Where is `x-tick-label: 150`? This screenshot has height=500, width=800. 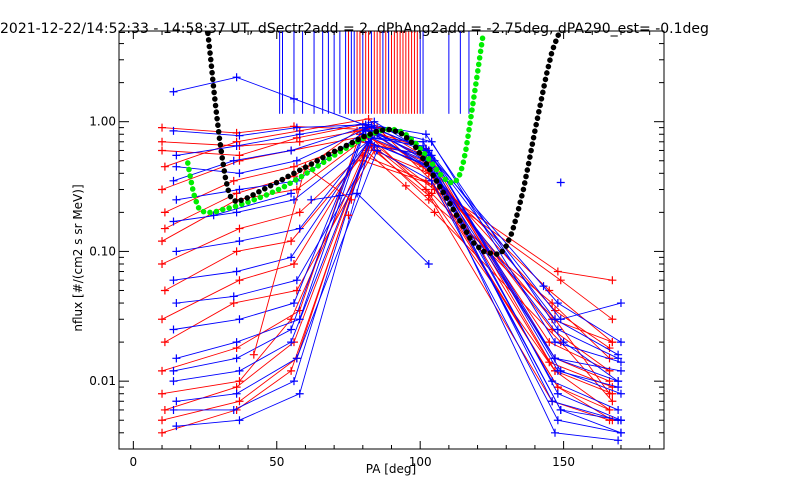 x-tick-label: 150 is located at coordinates (563, 462).